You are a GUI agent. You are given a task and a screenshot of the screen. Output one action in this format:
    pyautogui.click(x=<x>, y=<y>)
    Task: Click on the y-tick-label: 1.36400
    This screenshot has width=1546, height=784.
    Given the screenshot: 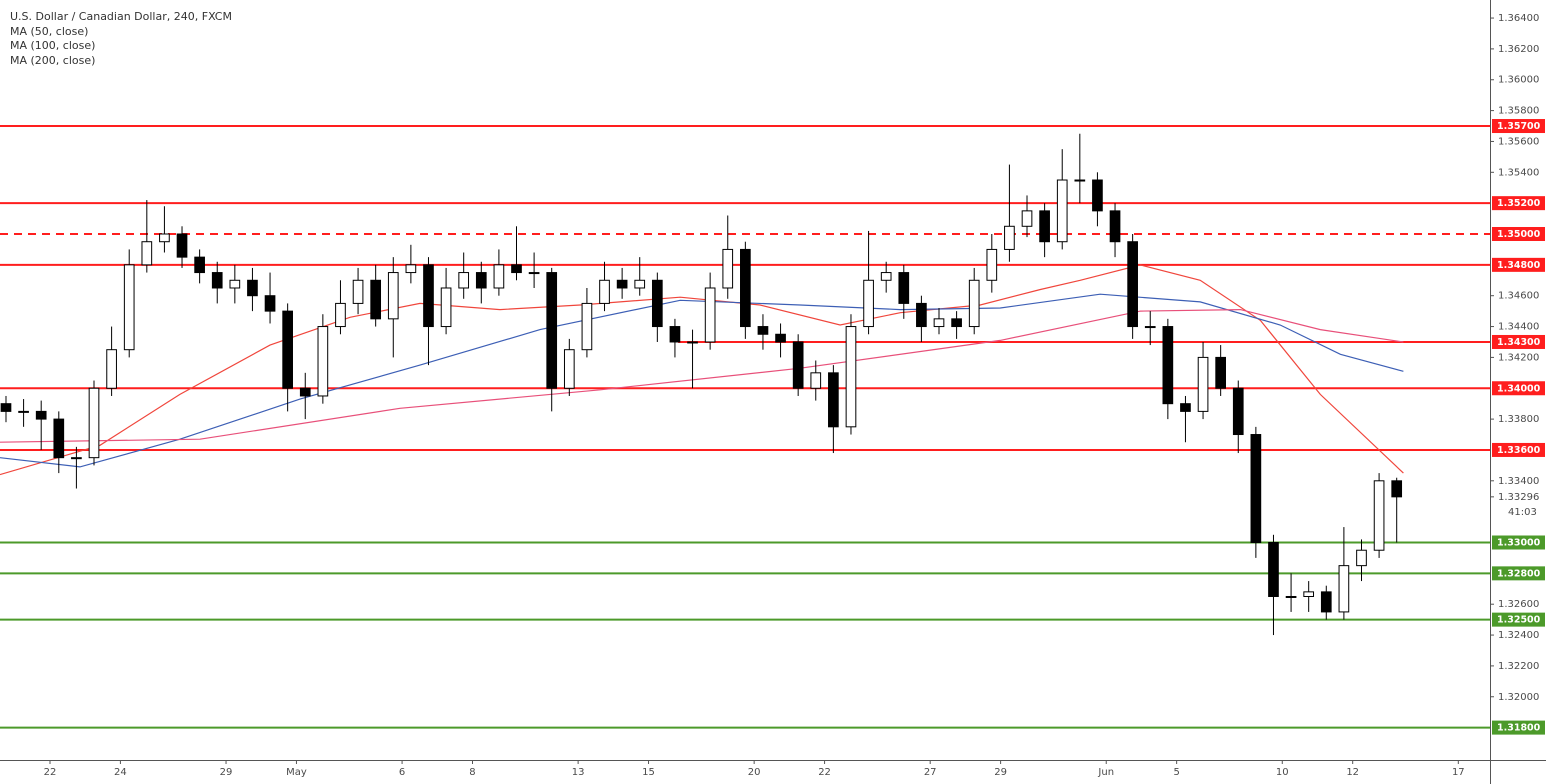 What is the action you would take?
    pyautogui.click(x=1518, y=18)
    